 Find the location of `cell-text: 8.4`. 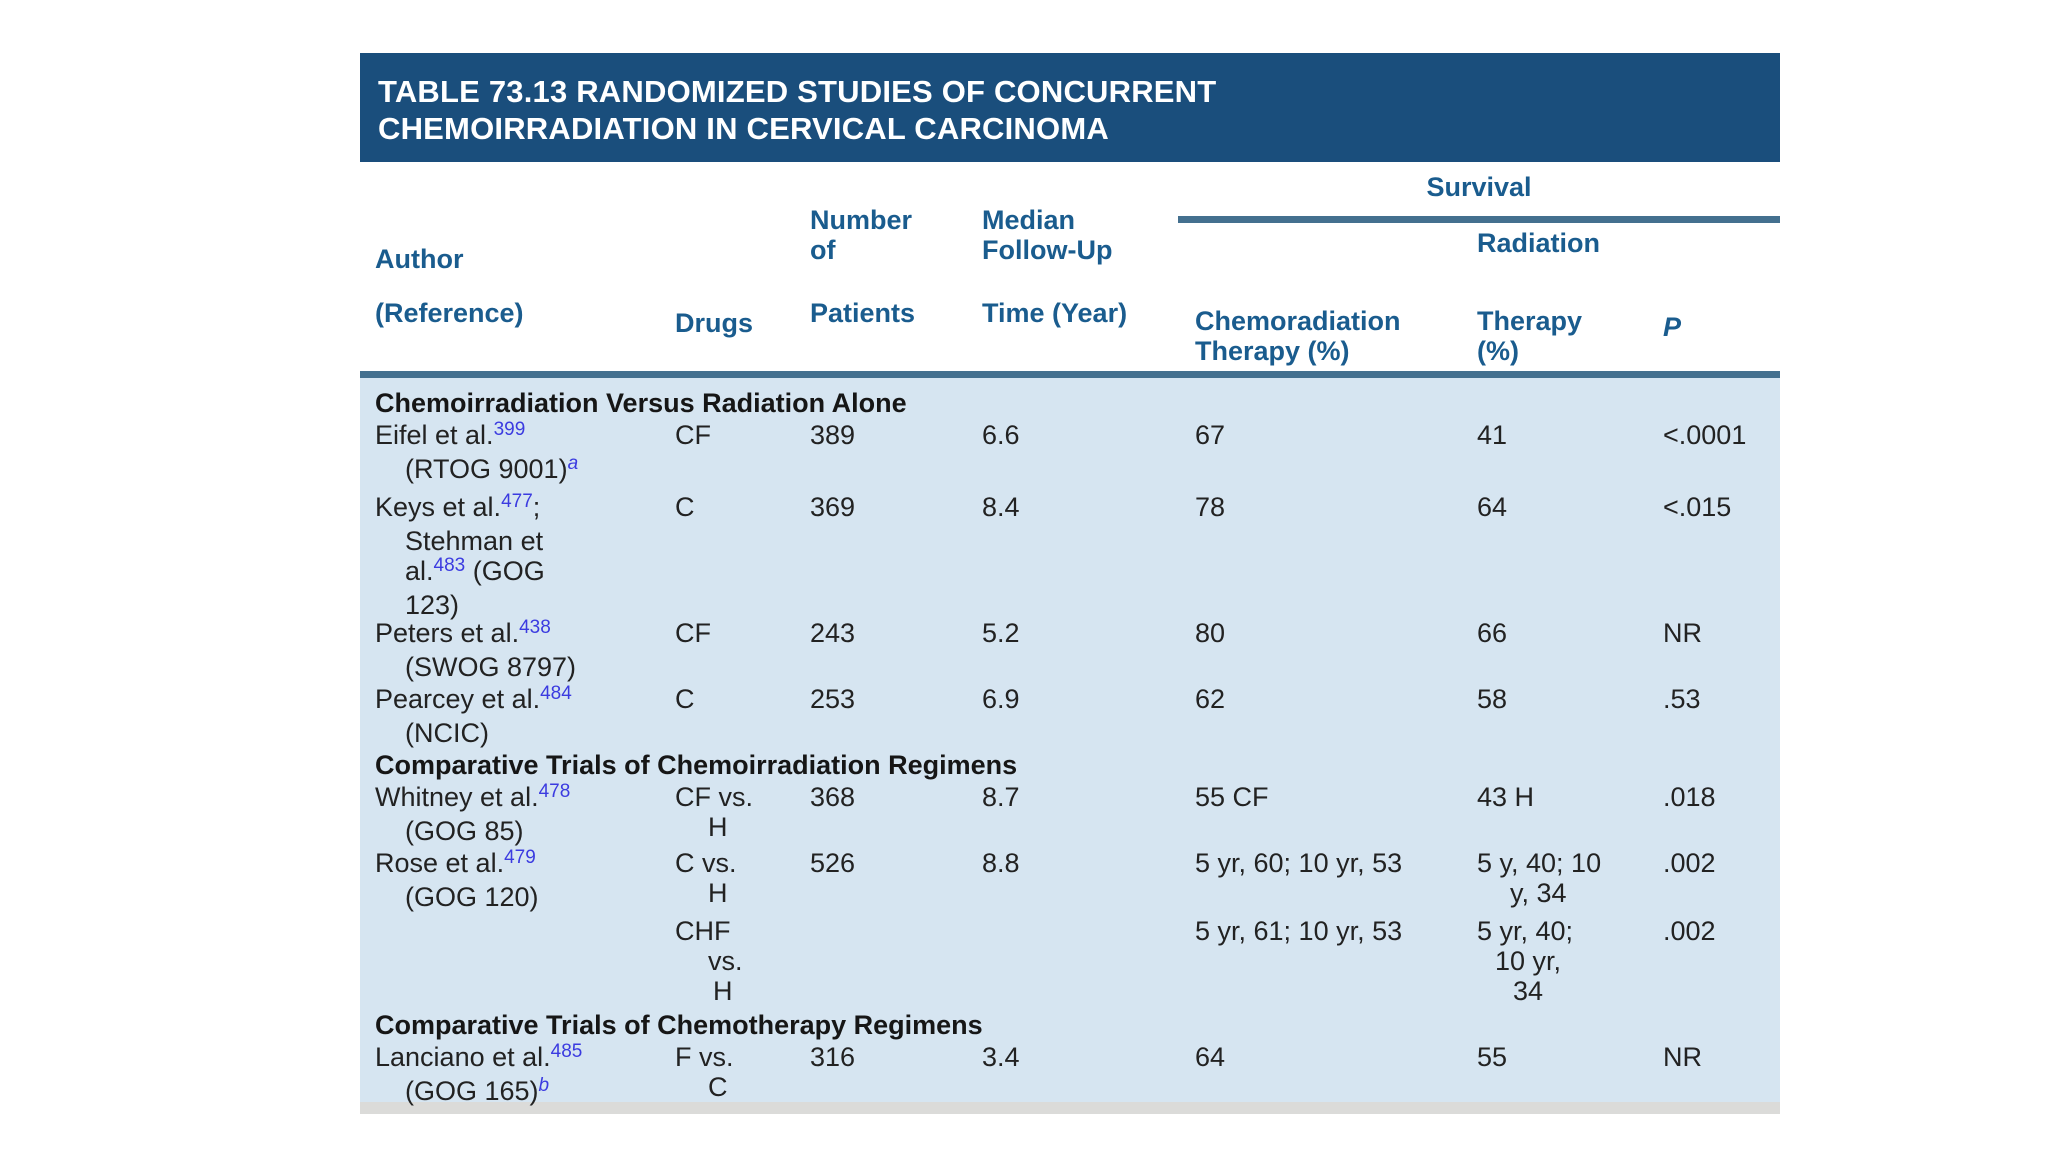

cell-text: 8.4 is located at coordinates (1001, 507).